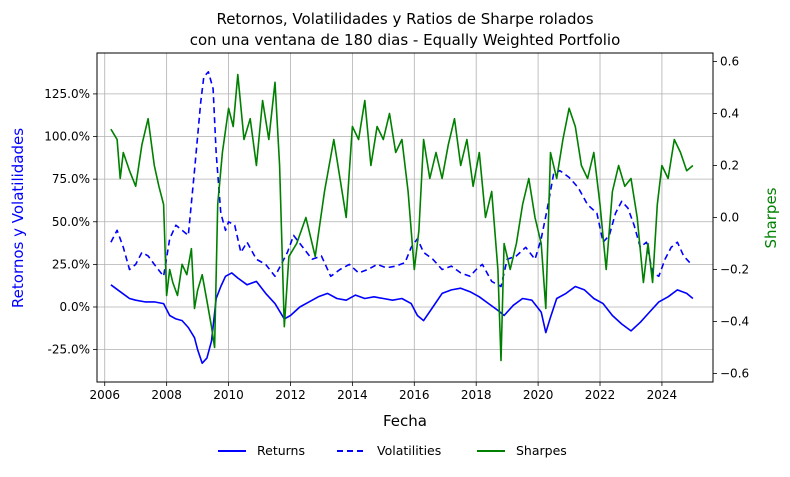 This screenshot has height=477, width=790. What do you see at coordinates (166, 395) in the screenshot?
I see `x-tick-label: 2008` at bounding box center [166, 395].